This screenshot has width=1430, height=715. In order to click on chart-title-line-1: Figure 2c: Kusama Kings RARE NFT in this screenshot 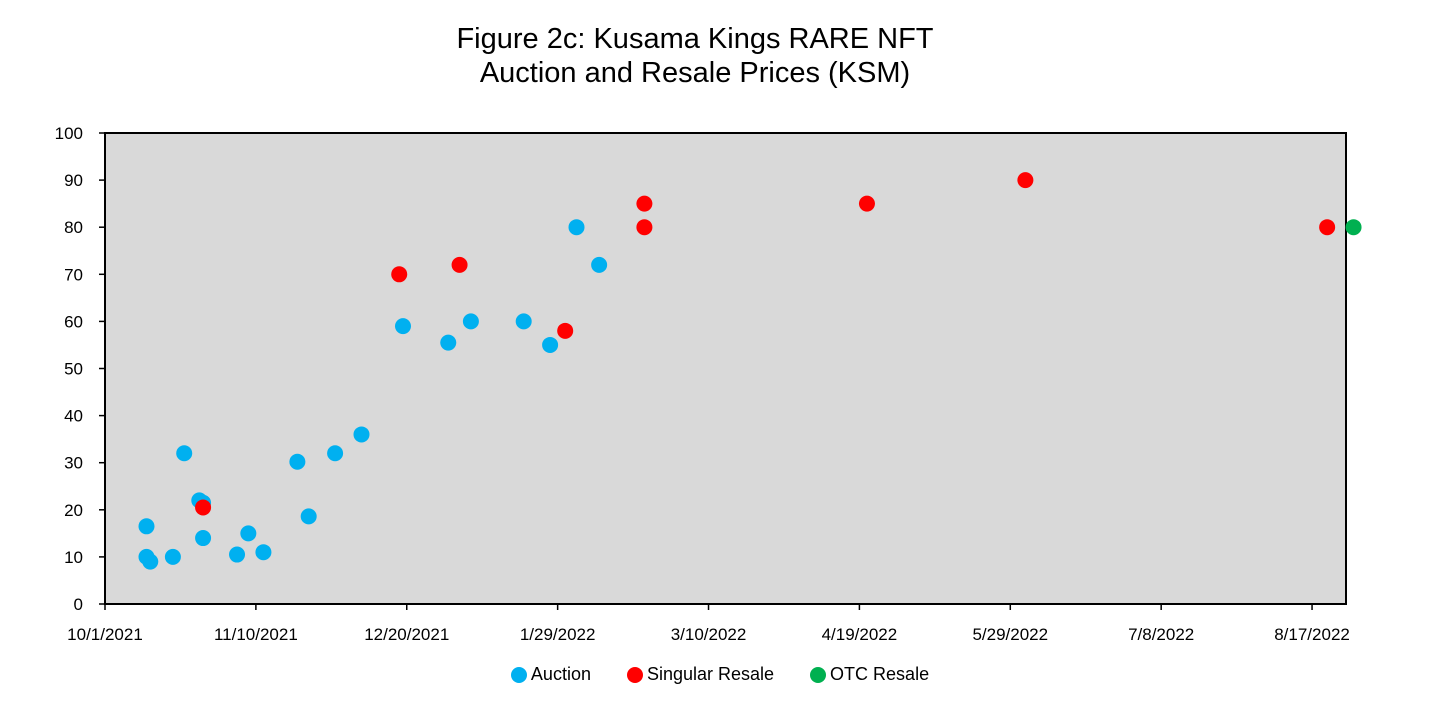, I will do `click(695, 39)`.